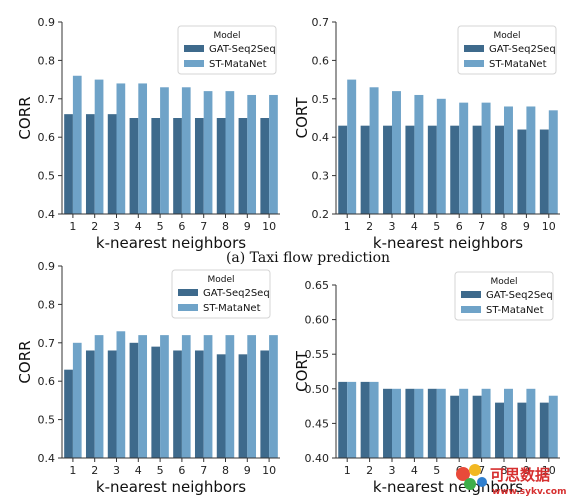  I want to click on x-tick-label: 3, so click(116, 470).